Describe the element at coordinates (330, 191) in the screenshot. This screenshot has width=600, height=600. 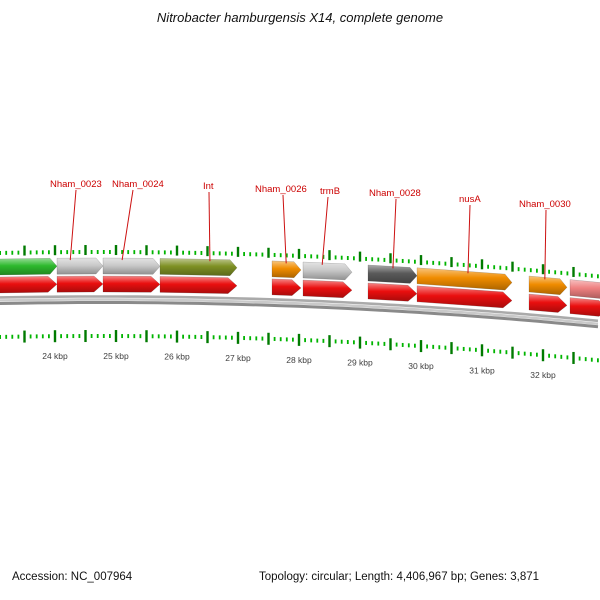
I see `gene-label-trmB: trmB` at that location.